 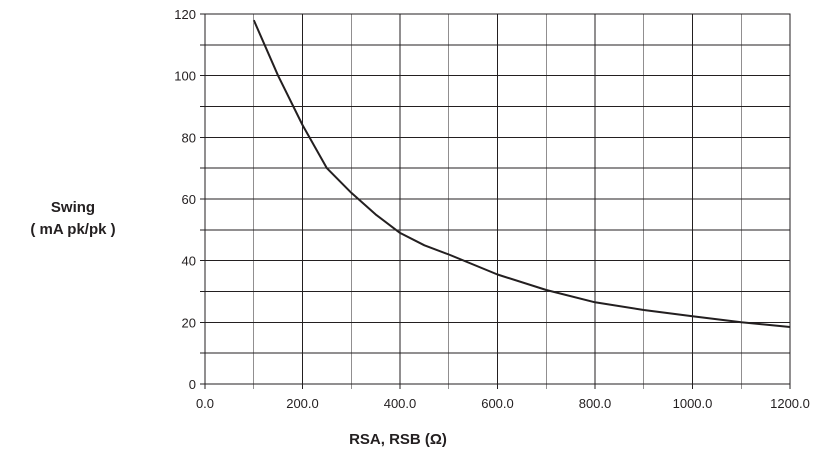 What do you see at coordinates (189, 137) in the screenshot?
I see `y-tick-label: 80` at bounding box center [189, 137].